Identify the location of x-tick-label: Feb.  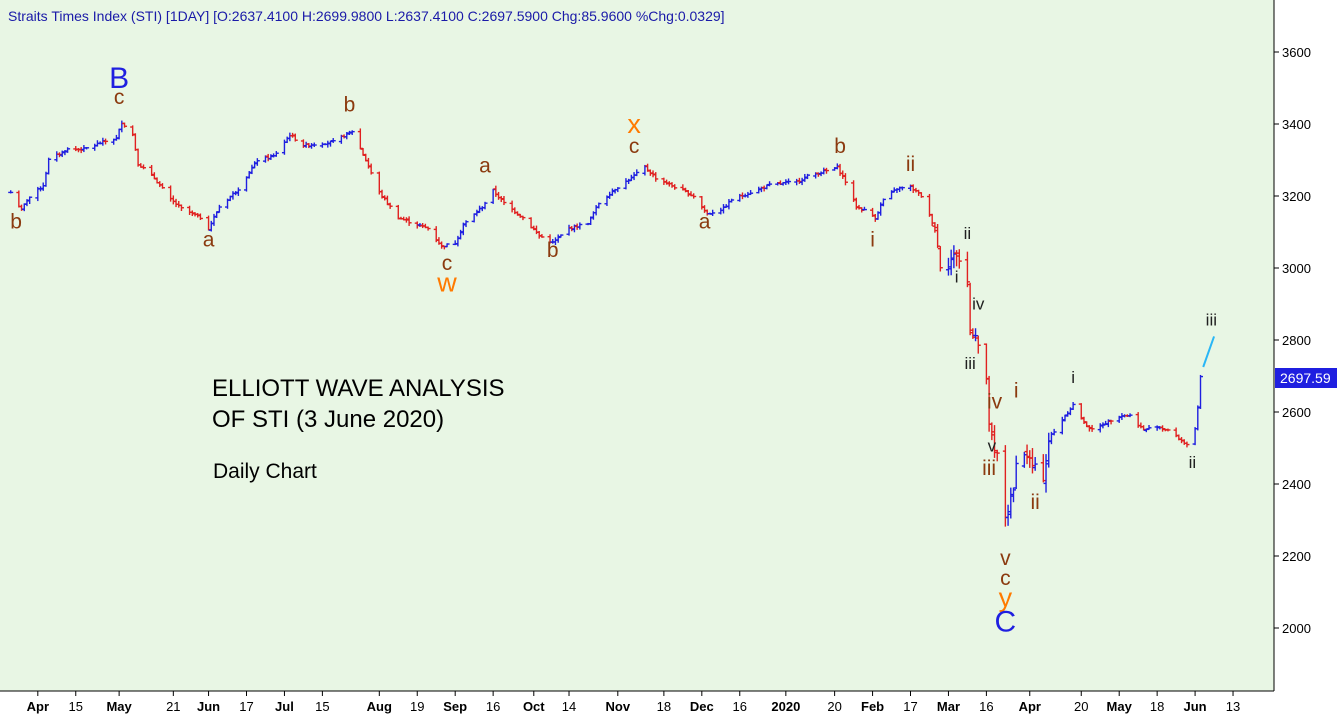
(872, 706).